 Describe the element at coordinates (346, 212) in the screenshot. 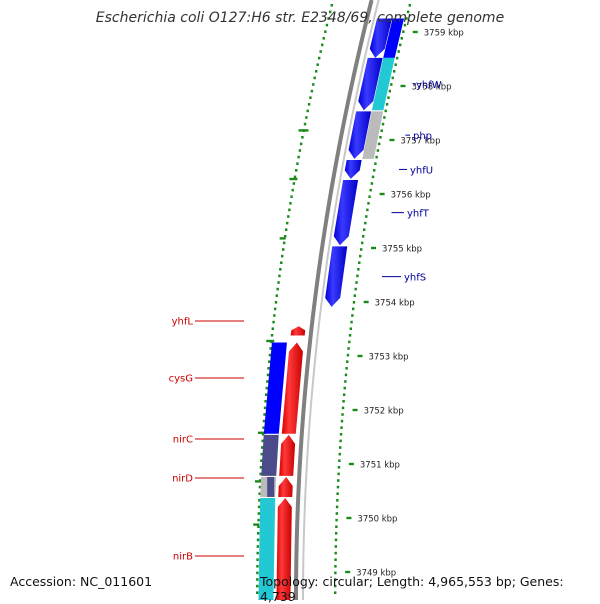

I see `gene-arrow-yhfT` at that location.